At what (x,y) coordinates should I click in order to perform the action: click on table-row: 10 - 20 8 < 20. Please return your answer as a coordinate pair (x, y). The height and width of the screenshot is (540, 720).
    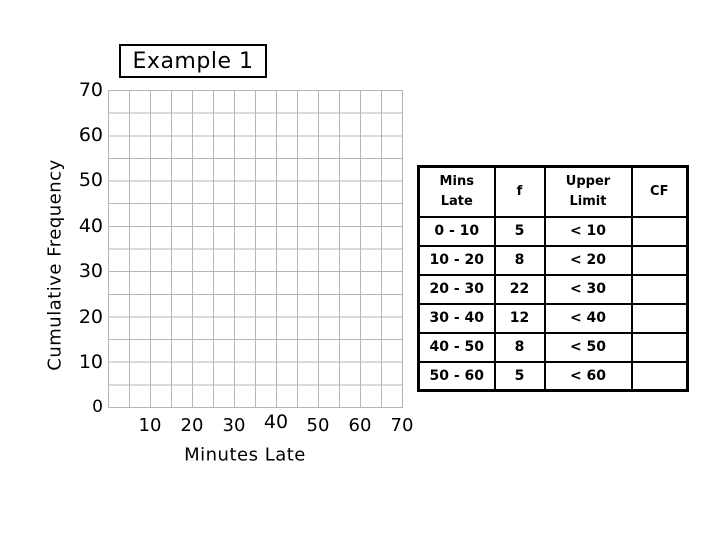
    Looking at the image, I should click on (553, 260).